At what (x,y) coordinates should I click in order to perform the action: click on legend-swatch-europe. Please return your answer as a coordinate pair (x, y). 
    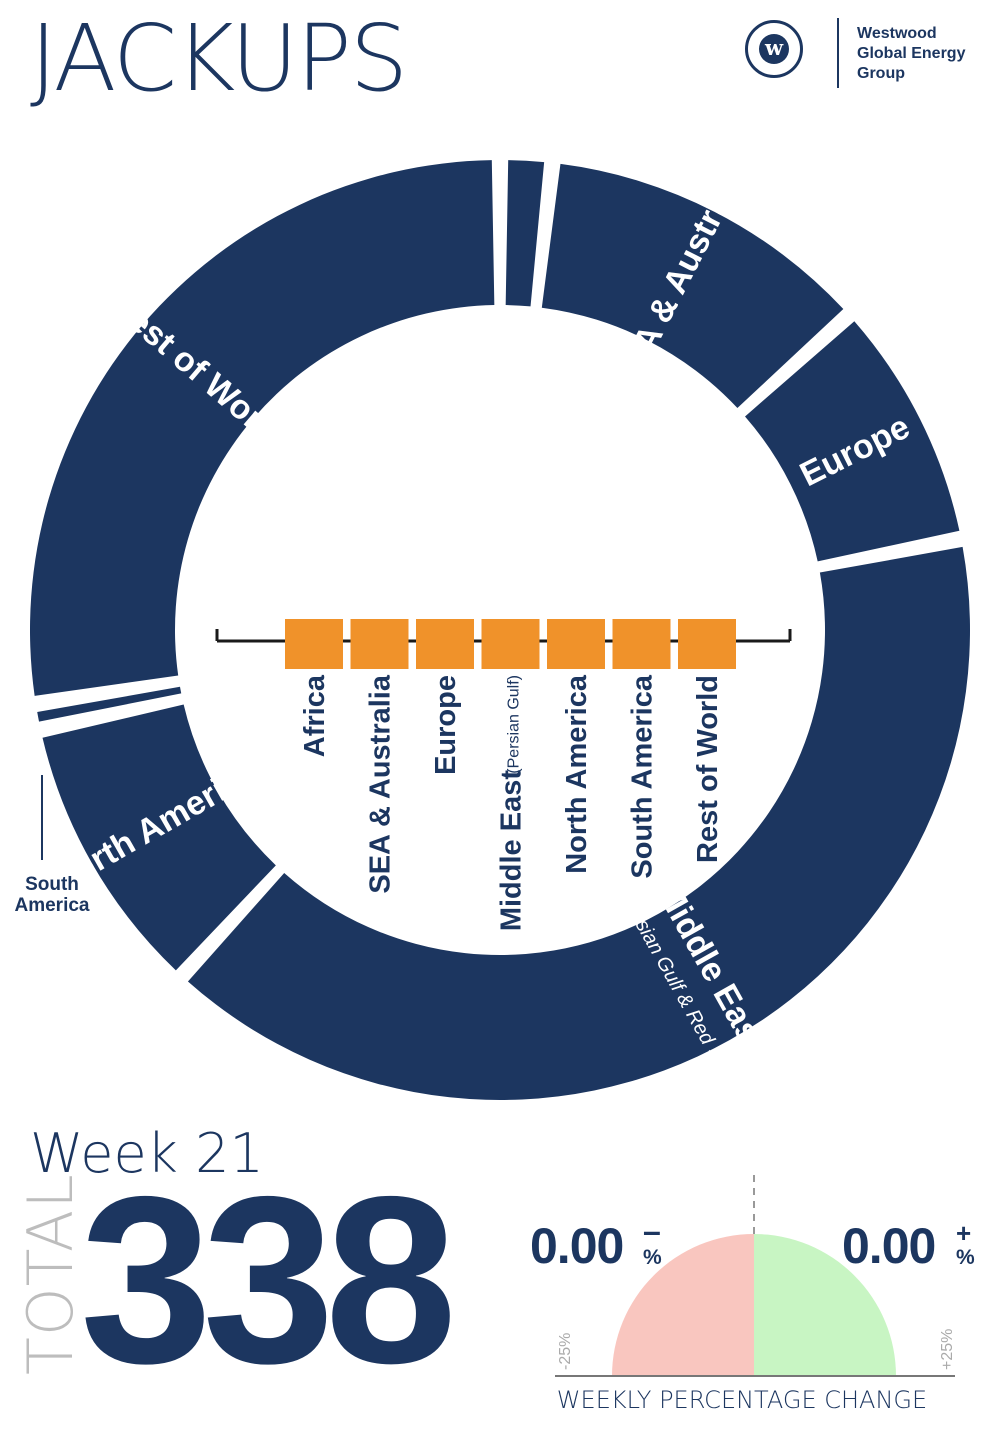
    Looking at the image, I should click on (445, 644).